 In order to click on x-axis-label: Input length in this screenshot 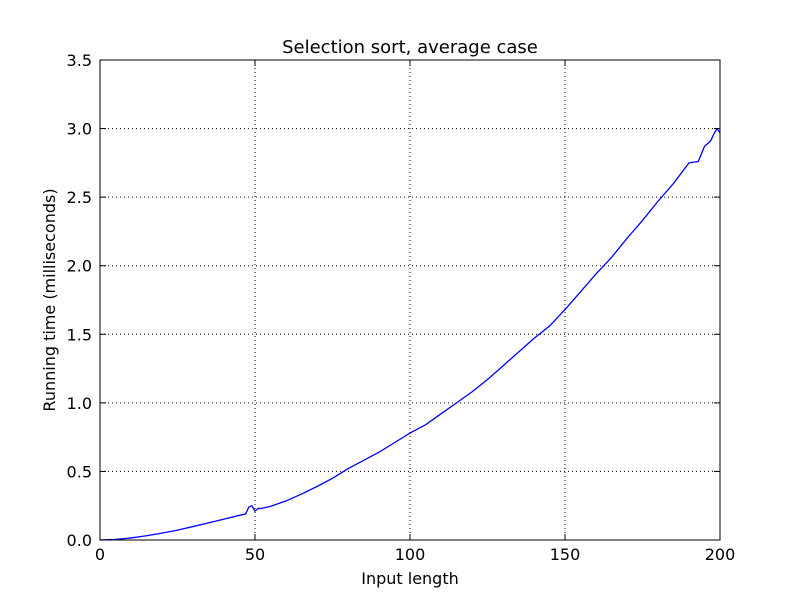, I will do `click(410, 578)`.